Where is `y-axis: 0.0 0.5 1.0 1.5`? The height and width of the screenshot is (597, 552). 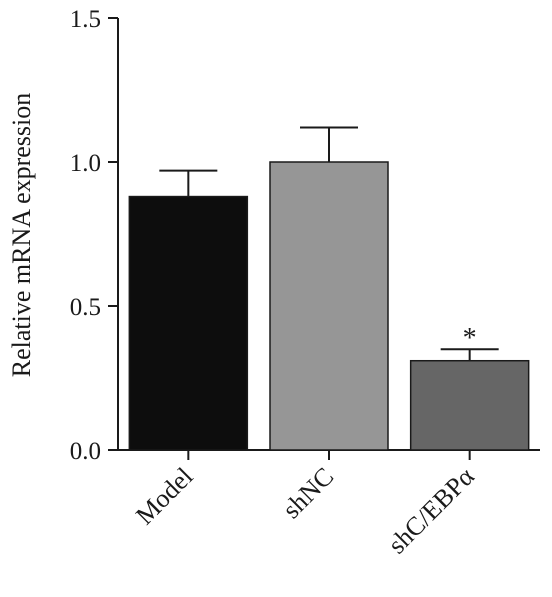
y-axis: 0.0 0.5 1.0 1.5 is located at coordinates (94, 235).